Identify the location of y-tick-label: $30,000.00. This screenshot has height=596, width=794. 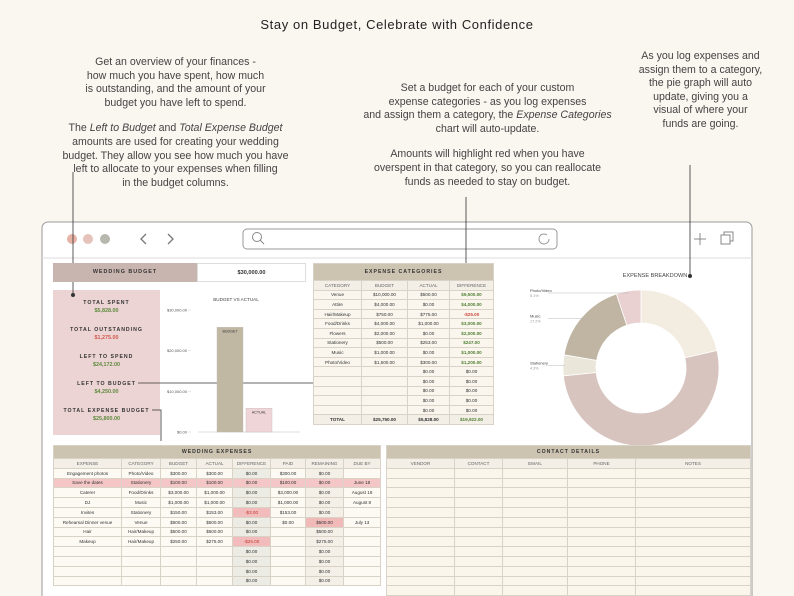
(177, 310).